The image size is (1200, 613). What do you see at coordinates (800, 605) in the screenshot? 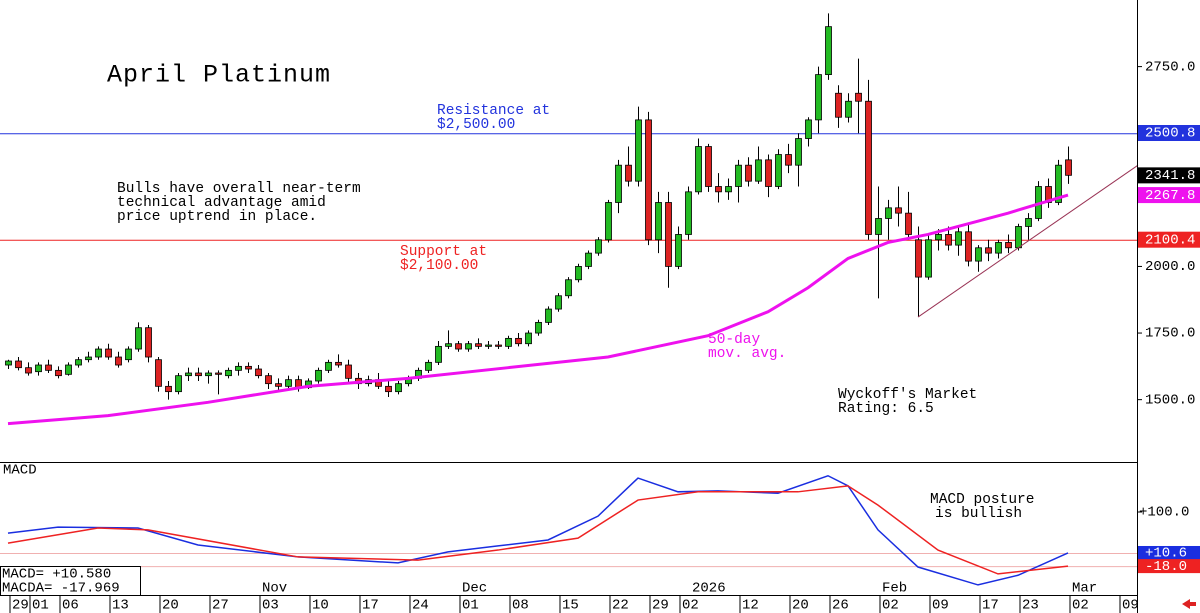
I see `x-tick-label: 20` at bounding box center [800, 605].